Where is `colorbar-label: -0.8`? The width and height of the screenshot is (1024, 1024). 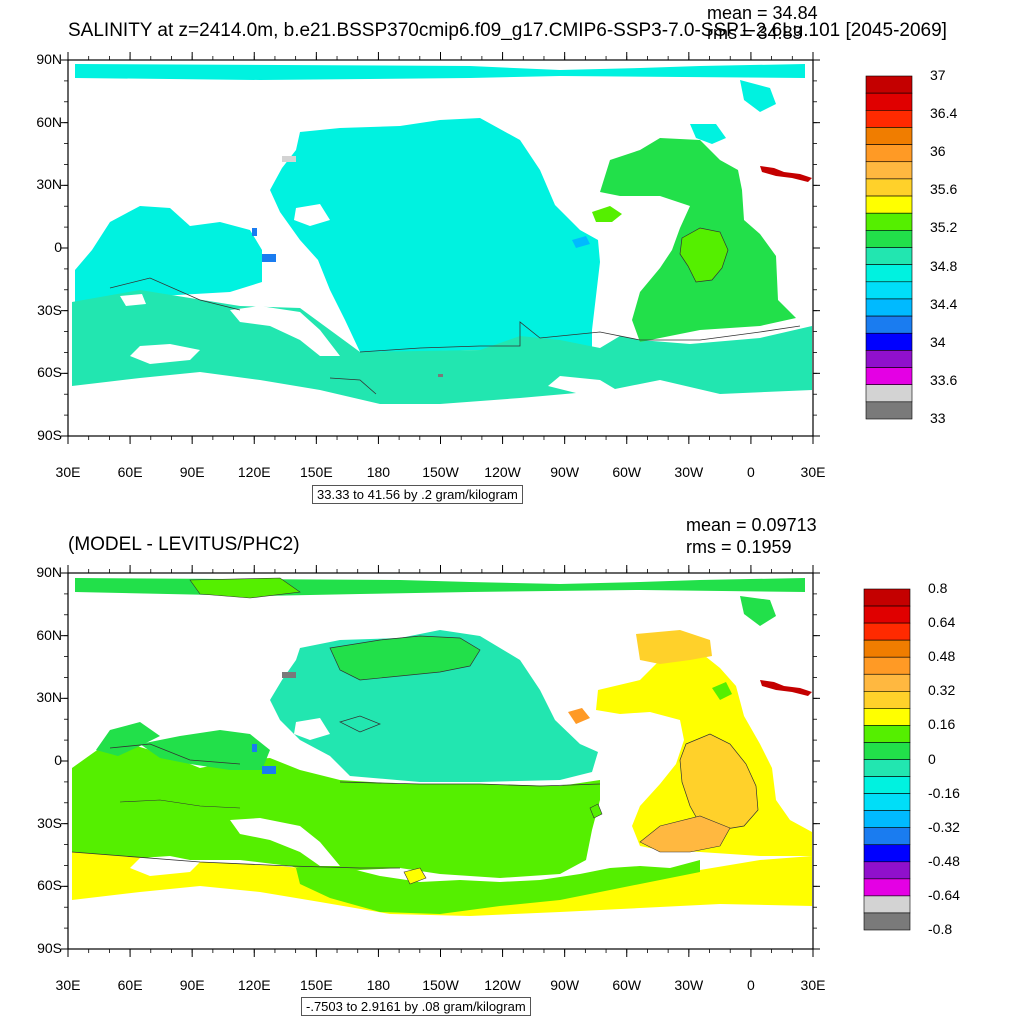
colorbar-label: -0.8 is located at coordinates (940, 929).